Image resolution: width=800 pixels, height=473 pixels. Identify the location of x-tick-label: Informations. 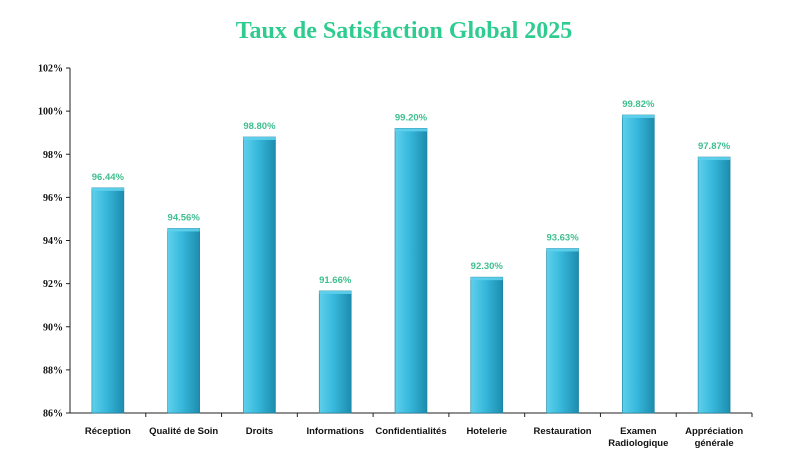
(335, 431).